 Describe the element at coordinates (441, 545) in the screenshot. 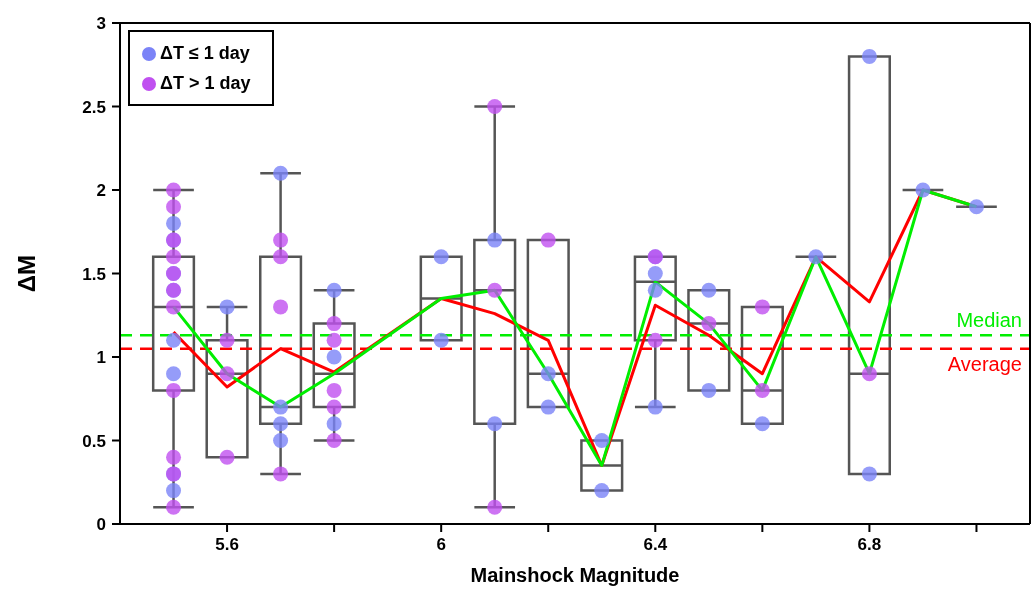

I see `x-tick-label: 6` at that location.